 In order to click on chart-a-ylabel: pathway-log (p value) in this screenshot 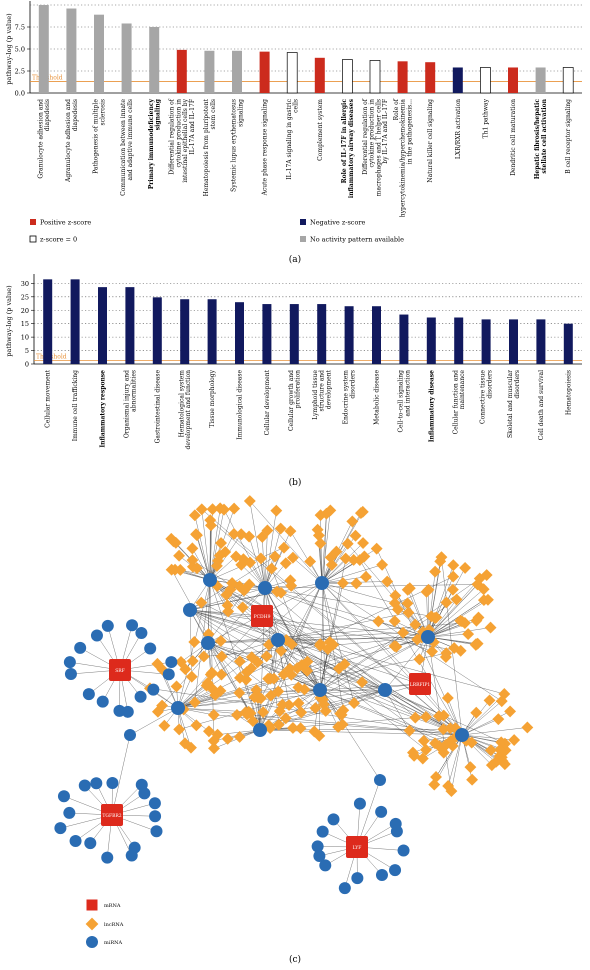, I will do `click(9, 49)`.